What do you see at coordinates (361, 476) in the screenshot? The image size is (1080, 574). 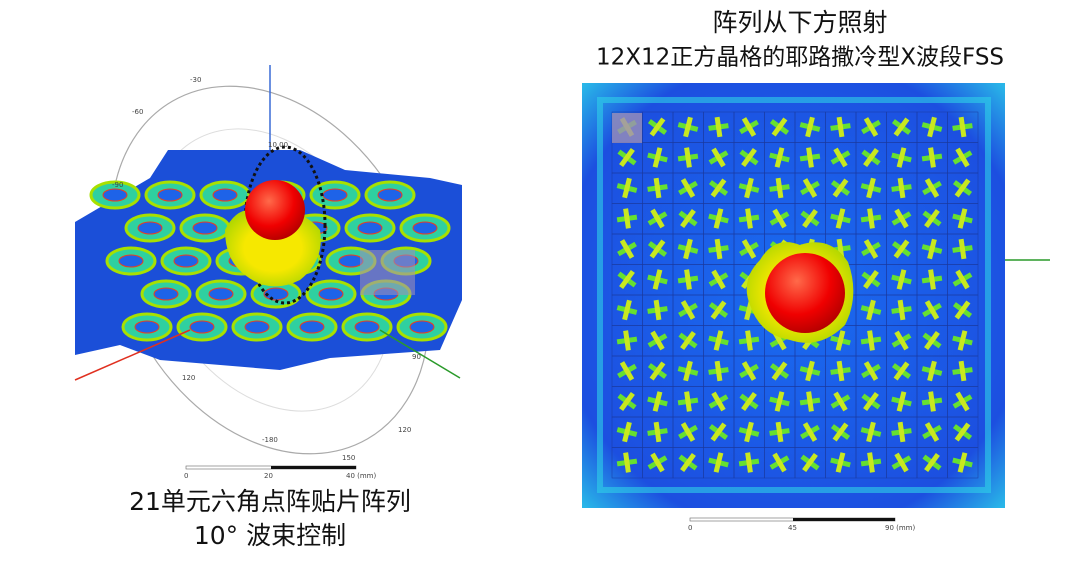 I see `scale-label: 40 (mm)` at bounding box center [361, 476].